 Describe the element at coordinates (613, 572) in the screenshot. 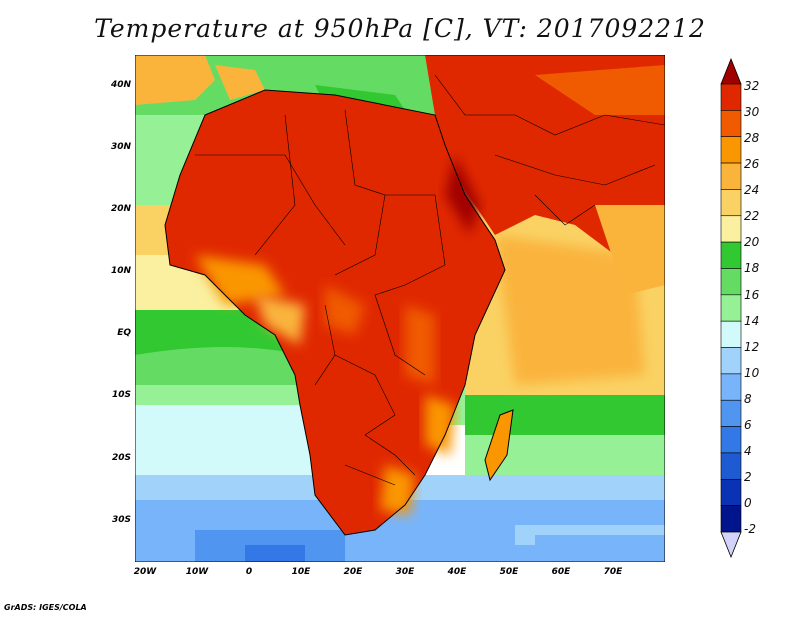

I see `lon-tick: 70E` at that location.